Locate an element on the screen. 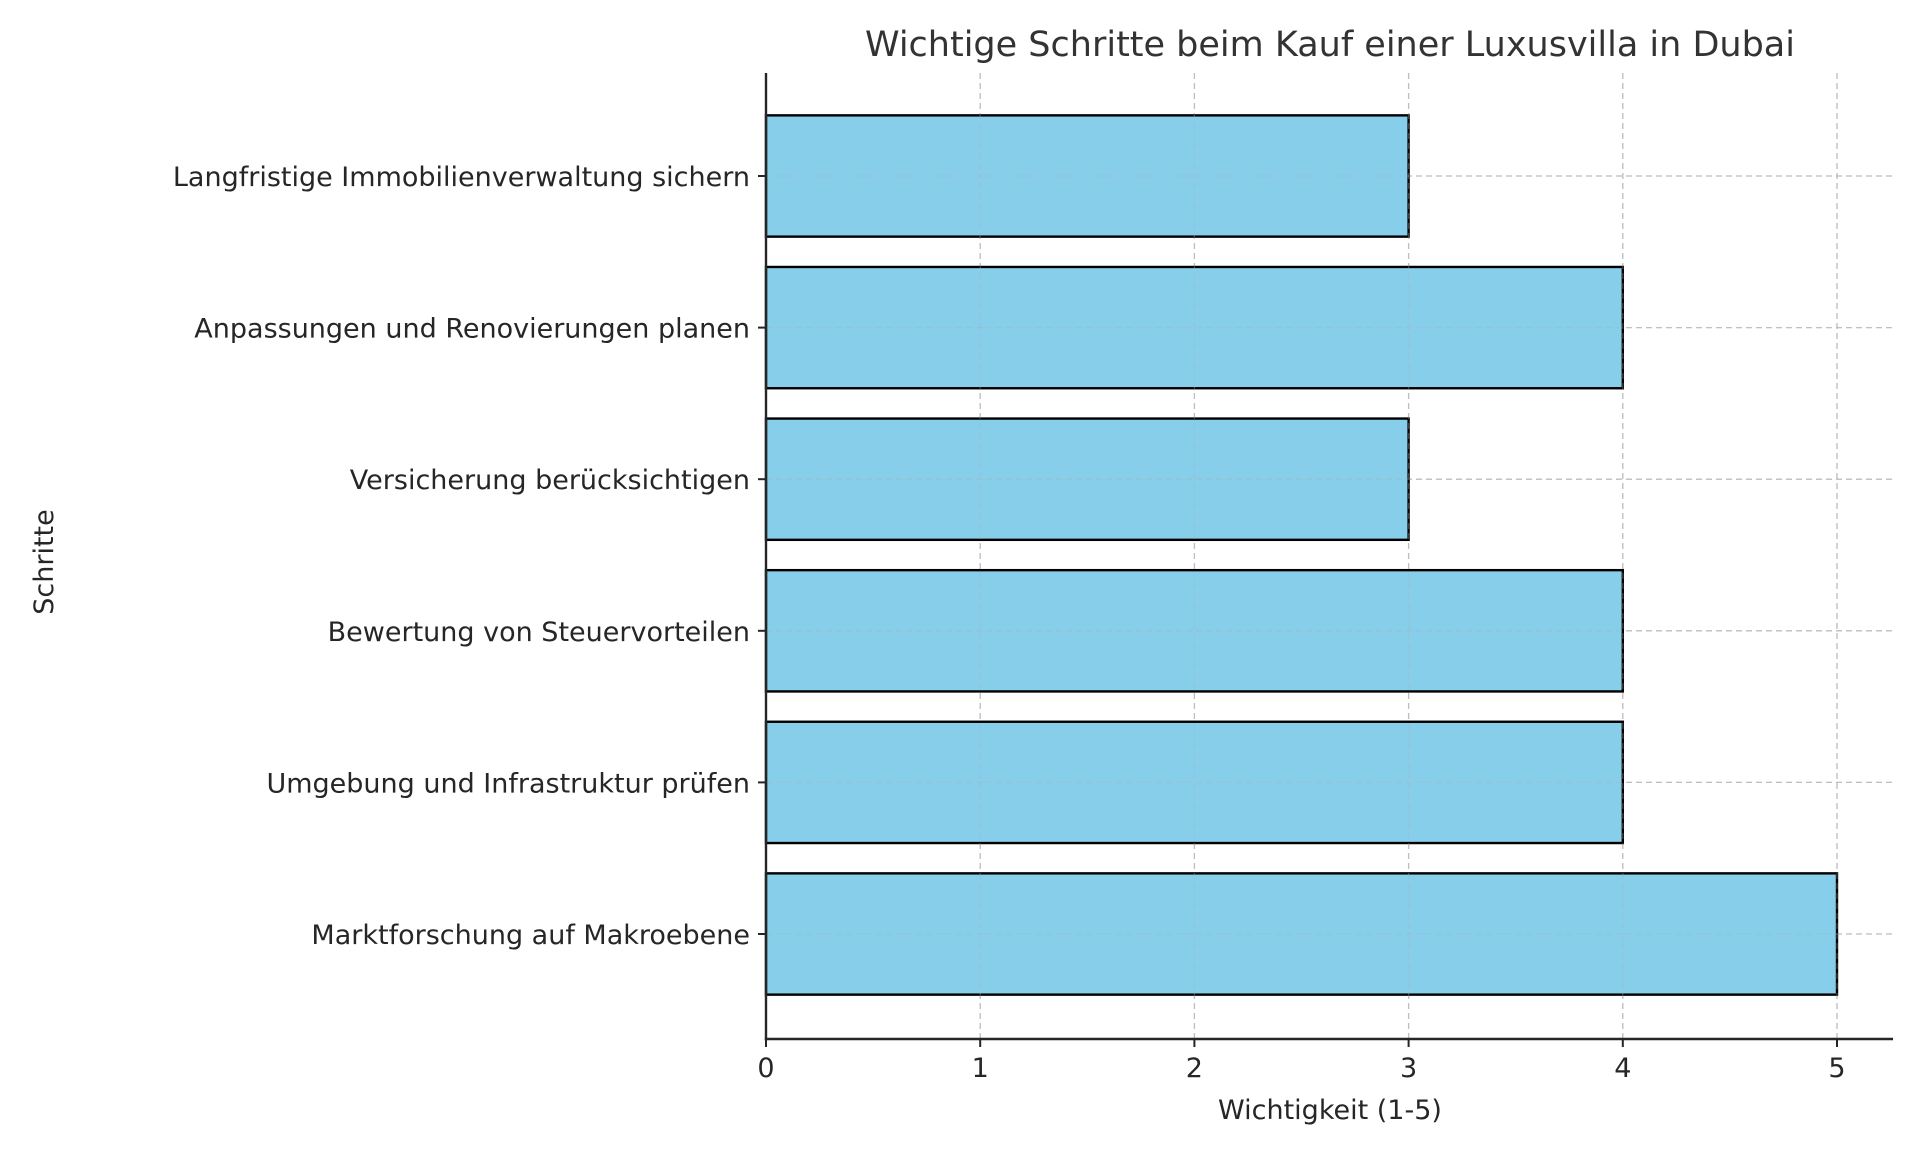 Image resolution: width=1920 pixels, height=1152 pixels. x-axis-label: Wichtigkeit (1-5) is located at coordinates (1330, 1110).